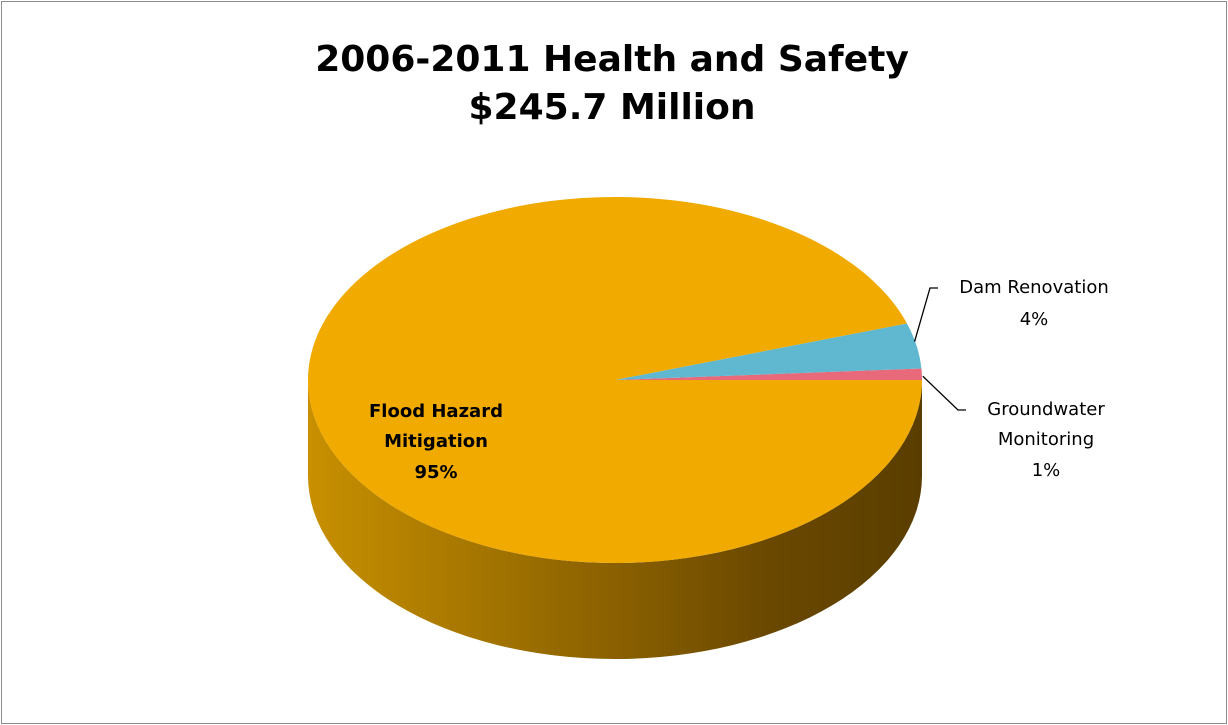 Image resolution: width=1228 pixels, height=725 pixels. I want to click on data-label-flood-line2: Mitigation, so click(436, 441).